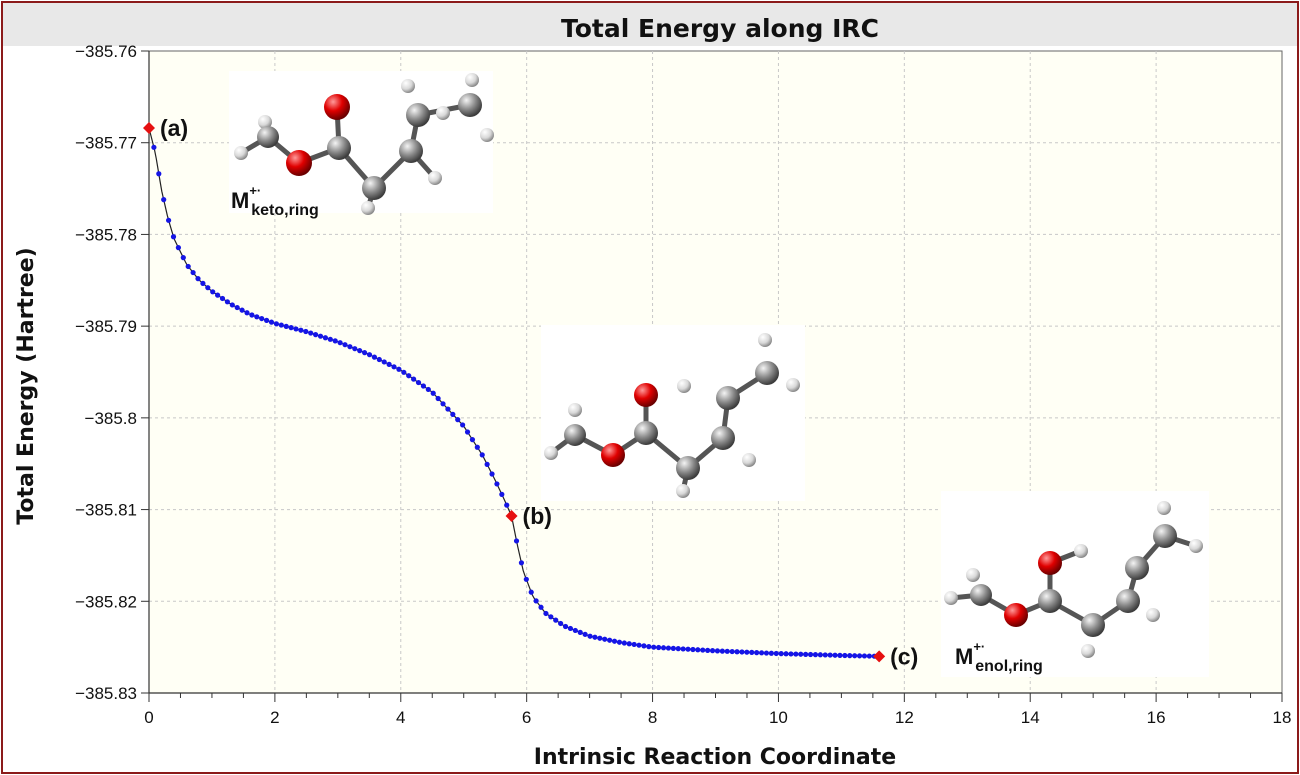  What do you see at coordinates (106, 143) in the screenshot?
I see `y-tick-label: −385.77` at bounding box center [106, 143].